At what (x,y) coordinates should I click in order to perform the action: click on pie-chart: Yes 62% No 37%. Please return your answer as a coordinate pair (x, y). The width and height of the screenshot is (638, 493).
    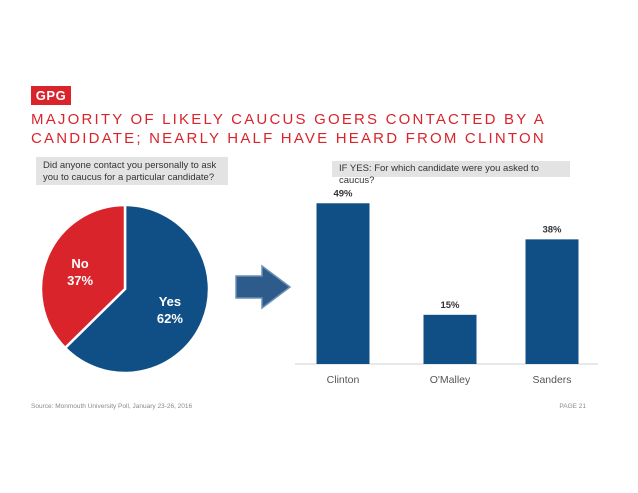
    Looking at the image, I should click on (125, 289).